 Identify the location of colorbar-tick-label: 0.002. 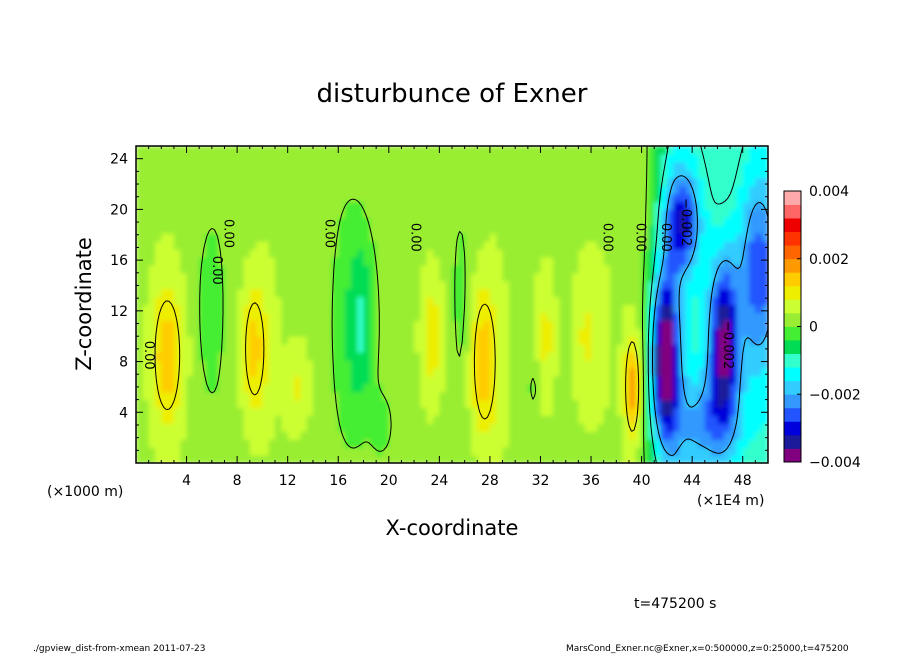
(829, 260).